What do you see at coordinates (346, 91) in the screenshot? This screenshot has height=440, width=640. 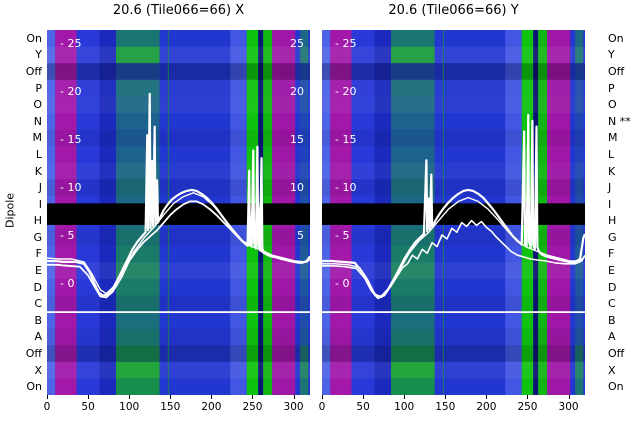 I see `inner-scale-label-left: - 20` at bounding box center [346, 91].